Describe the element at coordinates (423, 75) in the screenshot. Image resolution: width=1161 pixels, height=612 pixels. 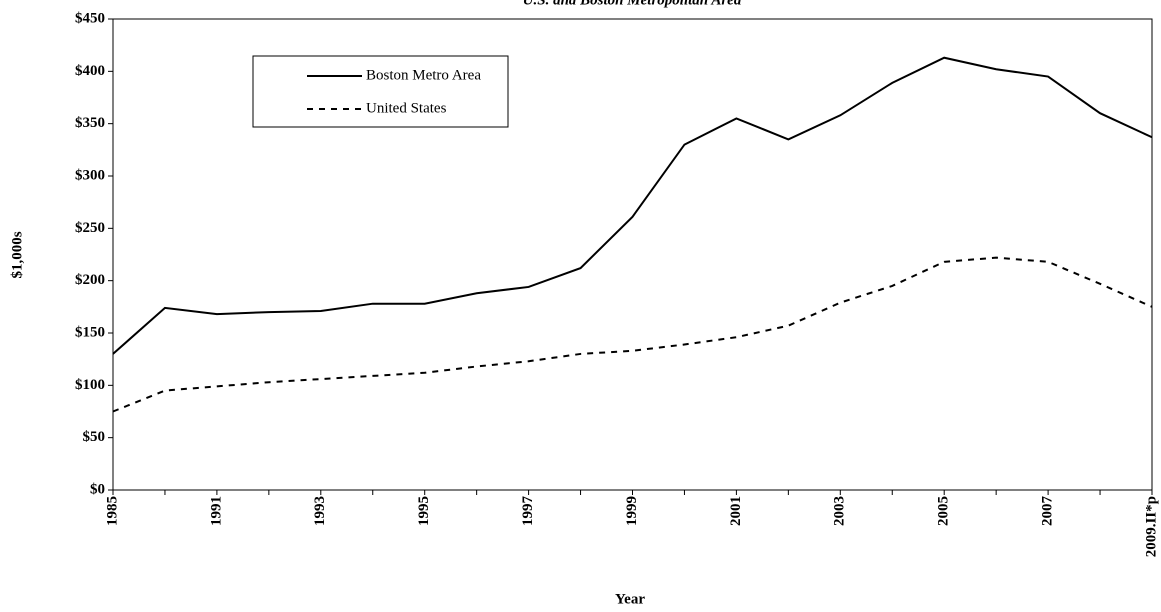
I see `legend-label: Boston Metro Area` at that location.